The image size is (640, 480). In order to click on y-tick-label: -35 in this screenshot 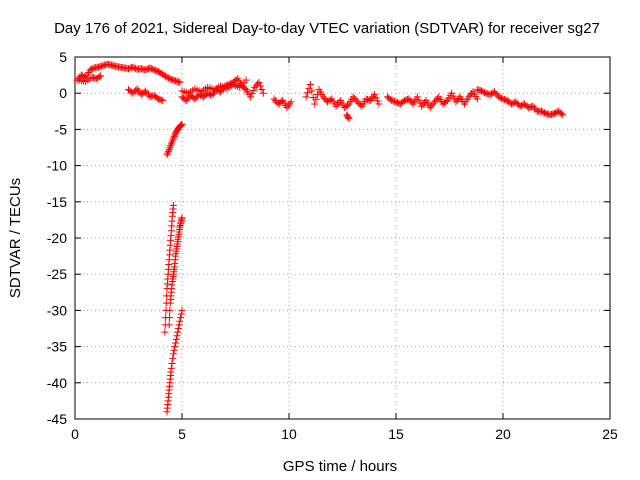, I will do `click(57, 347)`.